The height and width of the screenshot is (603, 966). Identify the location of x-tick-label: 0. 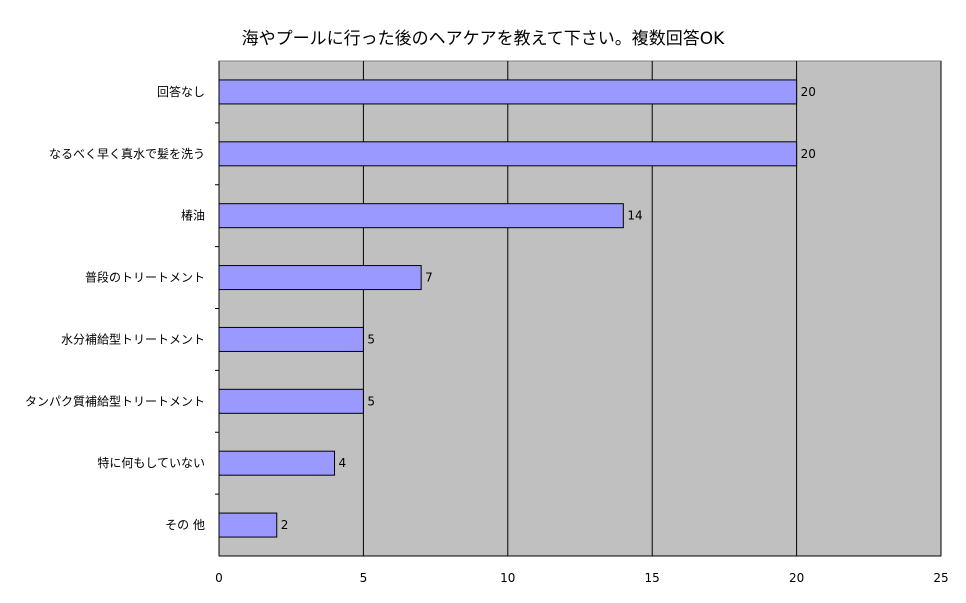
(219, 578).